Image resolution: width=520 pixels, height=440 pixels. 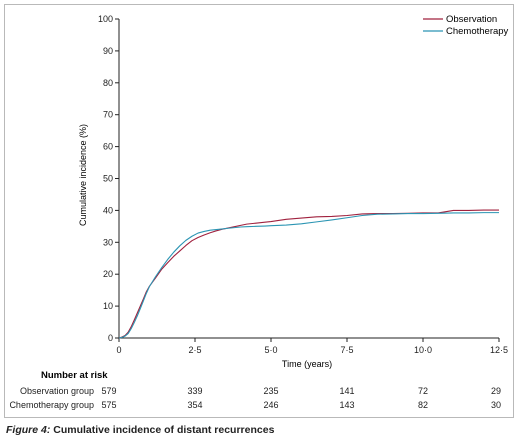 What do you see at coordinates (423, 405) in the screenshot?
I see `risk-count: 82` at bounding box center [423, 405].